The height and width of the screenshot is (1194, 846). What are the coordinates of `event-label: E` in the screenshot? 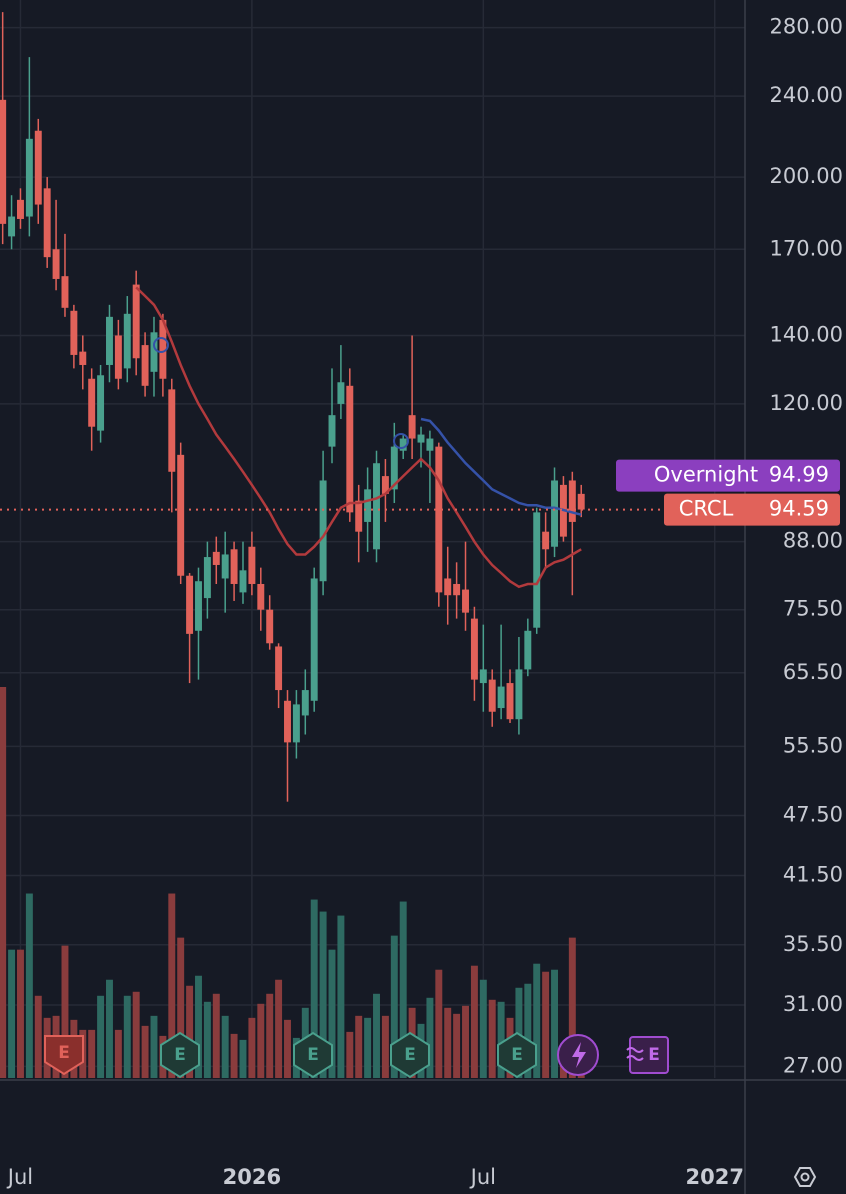 It's located at (313, 1055).